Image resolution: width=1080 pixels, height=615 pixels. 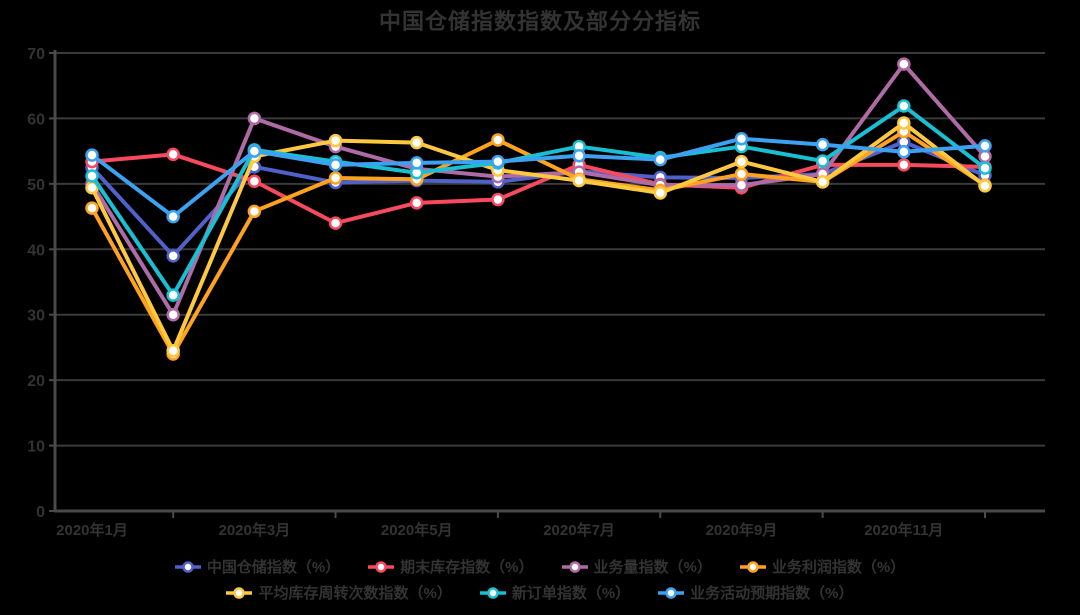 I want to click on x-tick-label-8: 2020年9月, so click(x=742, y=530).